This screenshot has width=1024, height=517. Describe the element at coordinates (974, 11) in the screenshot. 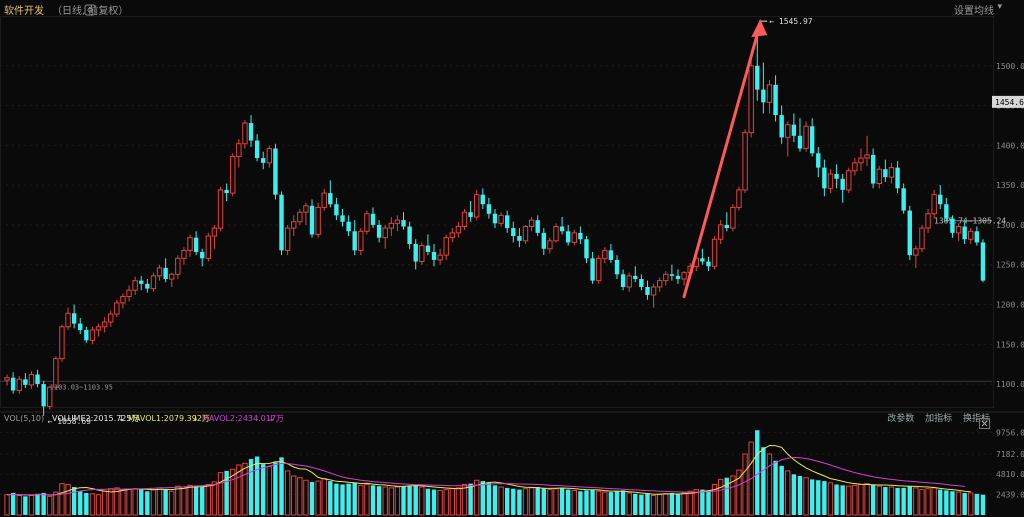

I see `ma-setting-button: 设置均线` at that location.